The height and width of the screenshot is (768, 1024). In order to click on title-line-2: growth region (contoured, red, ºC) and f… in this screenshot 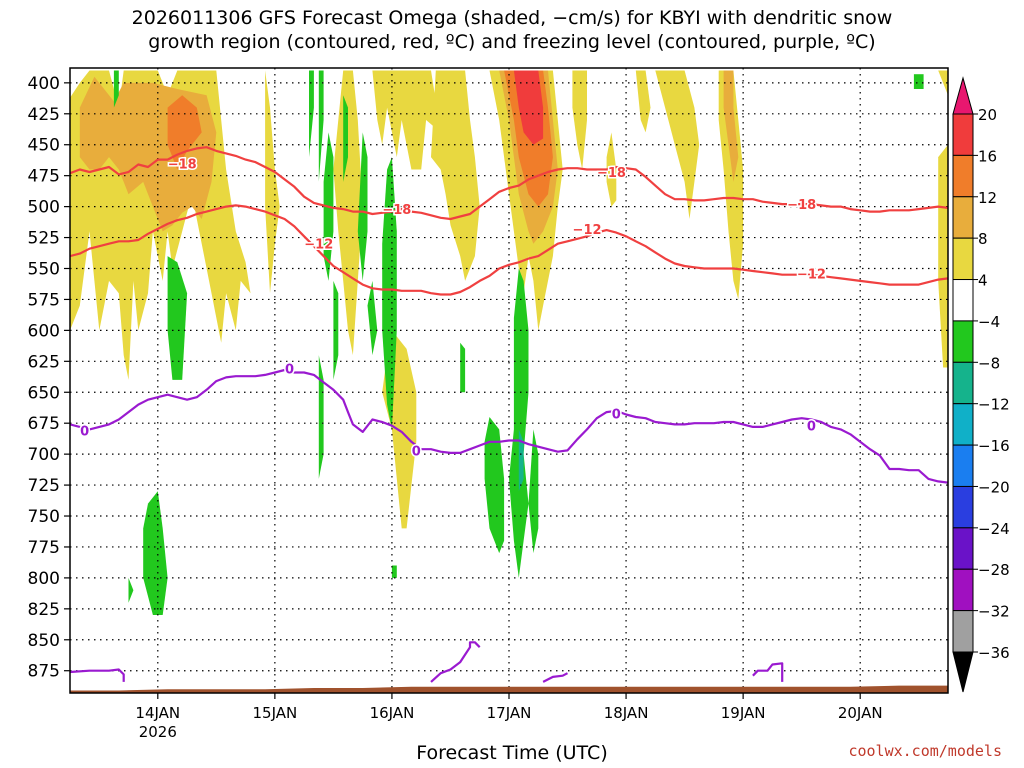, I will do `click(512, 42)`.